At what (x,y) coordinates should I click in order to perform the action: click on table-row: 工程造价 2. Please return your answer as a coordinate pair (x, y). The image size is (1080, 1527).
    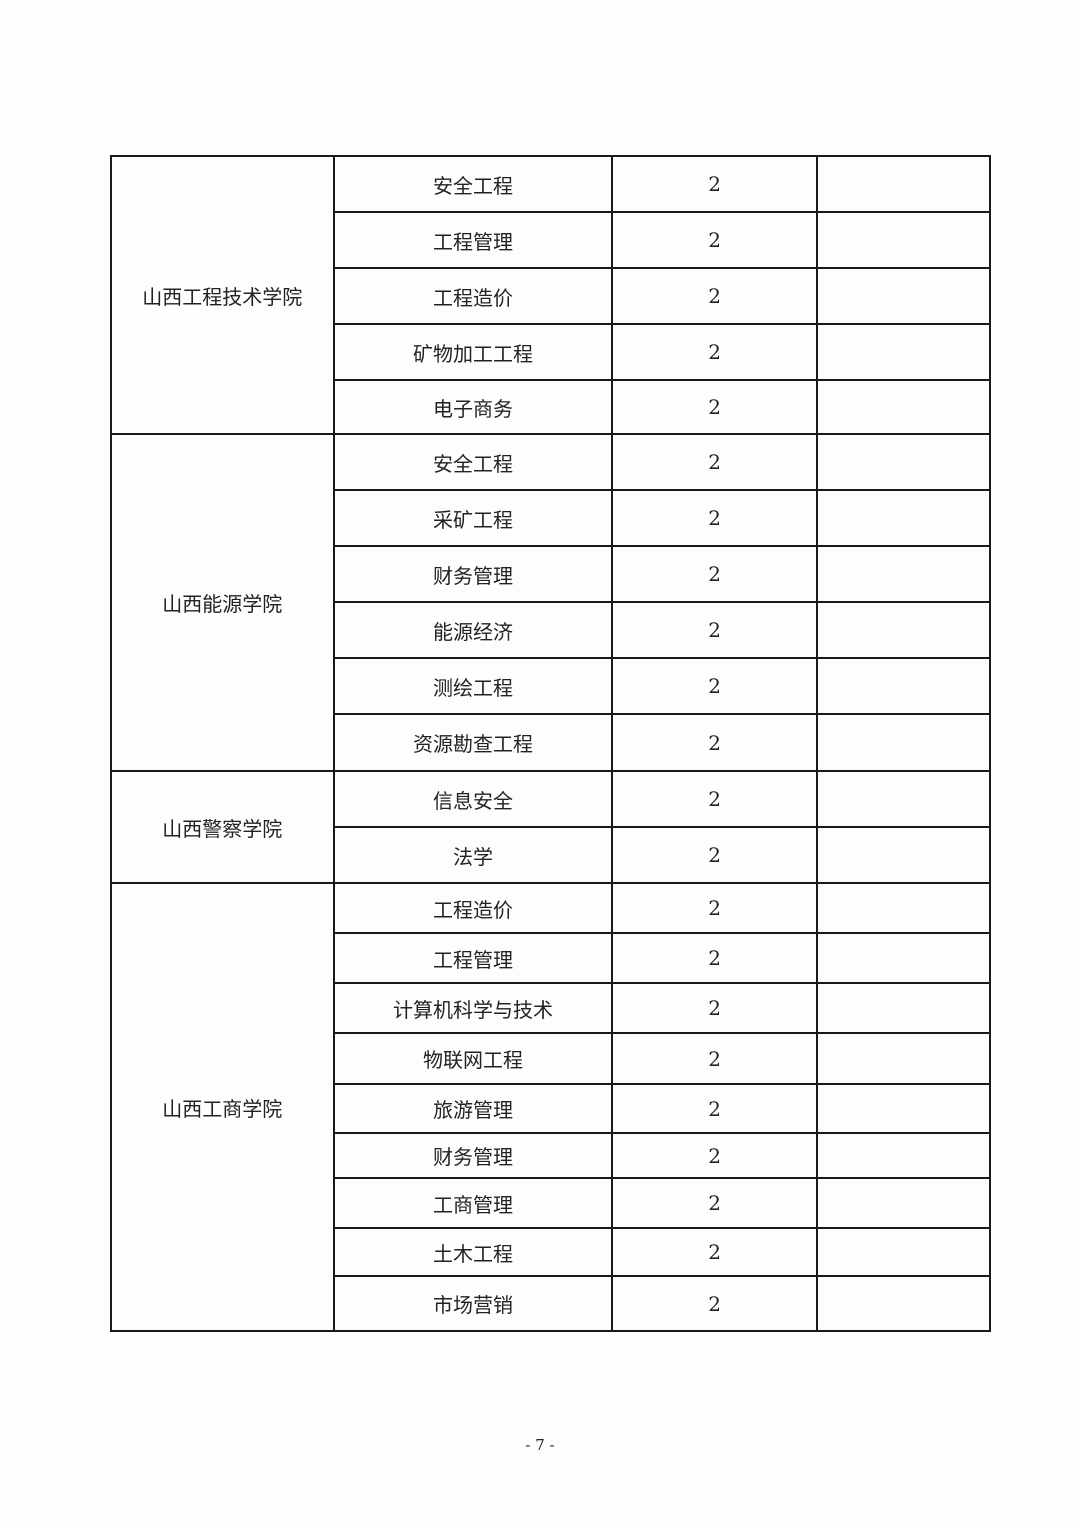
    Looking at the image, I should click on (551, 296).